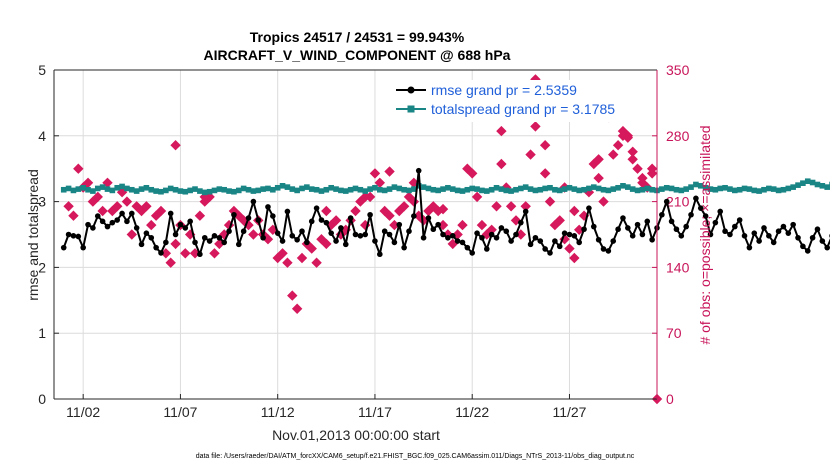 The width and height of the screenshot is (830, 470). Describe the element at coordinates (671, 234) in the screenshot. I see `y2-axis-ticks: 0 70 140 210 280 350` at that location.